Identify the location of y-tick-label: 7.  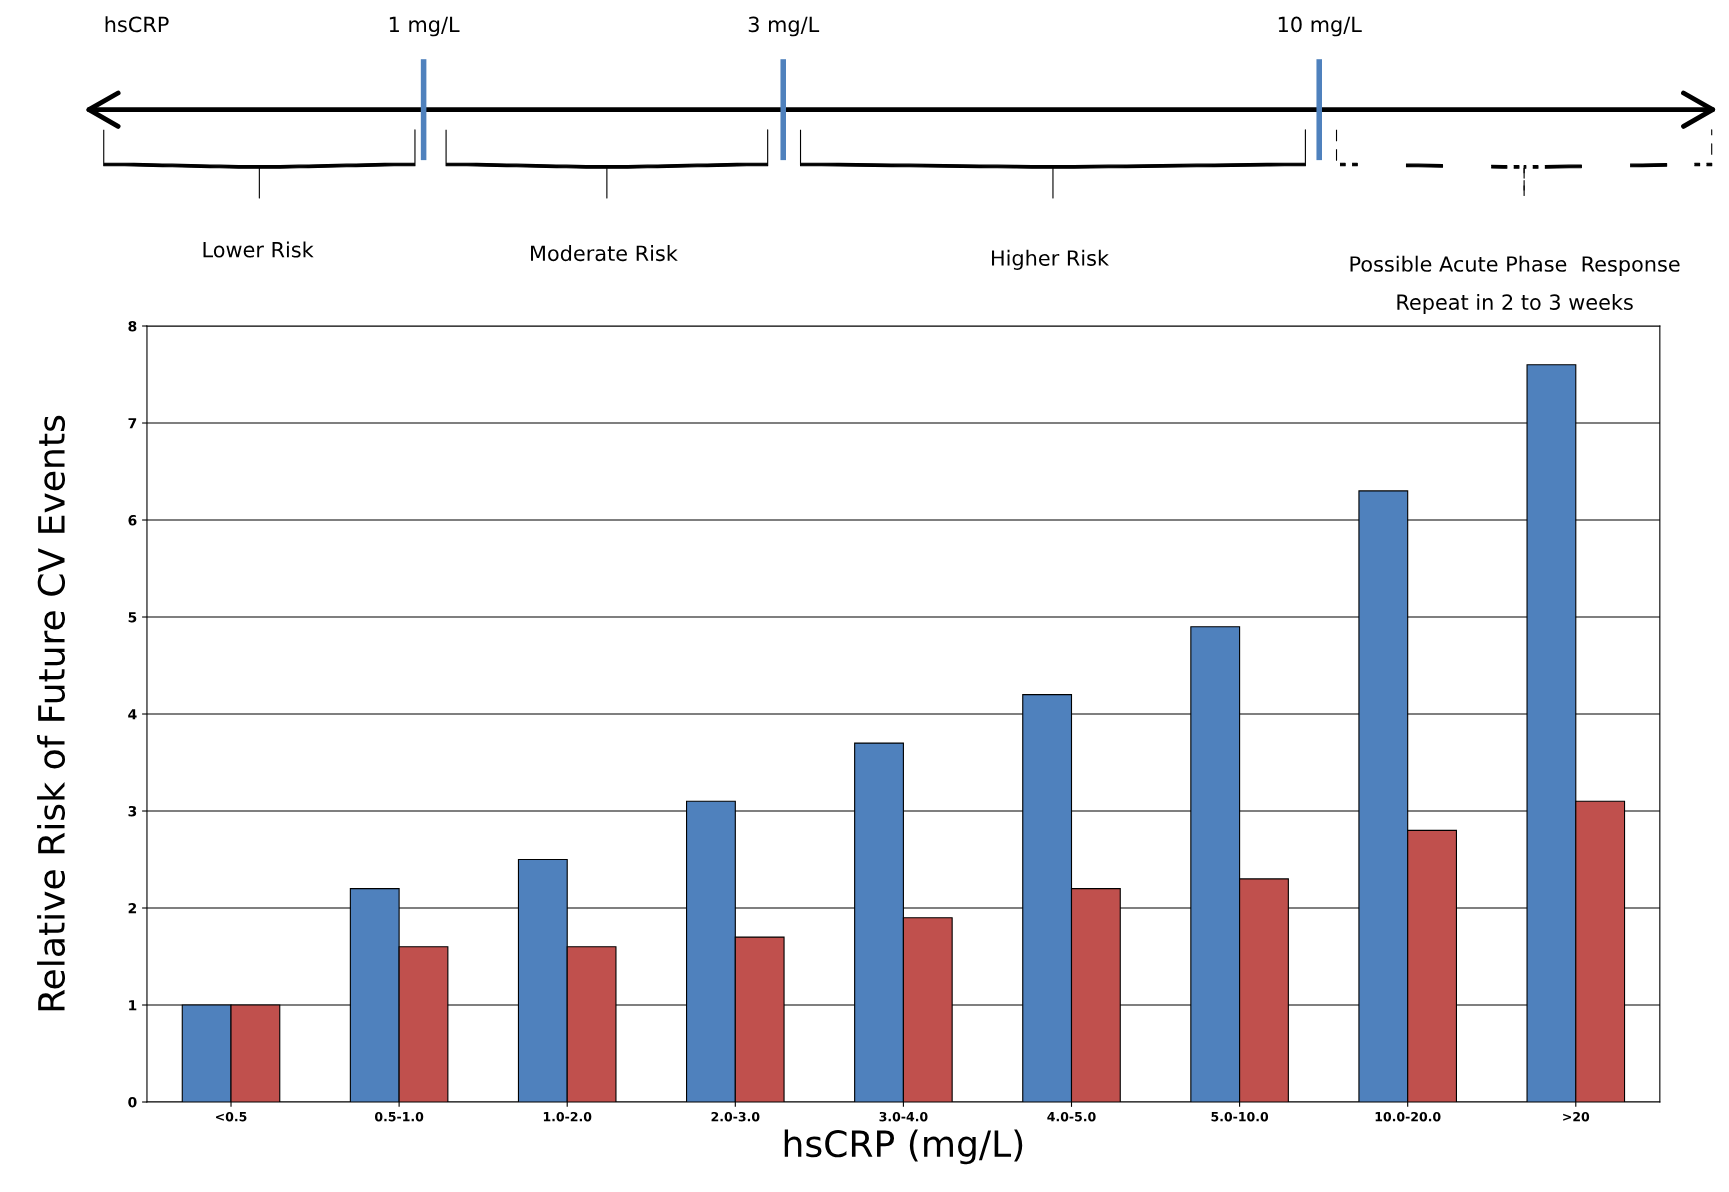
(132, 423).